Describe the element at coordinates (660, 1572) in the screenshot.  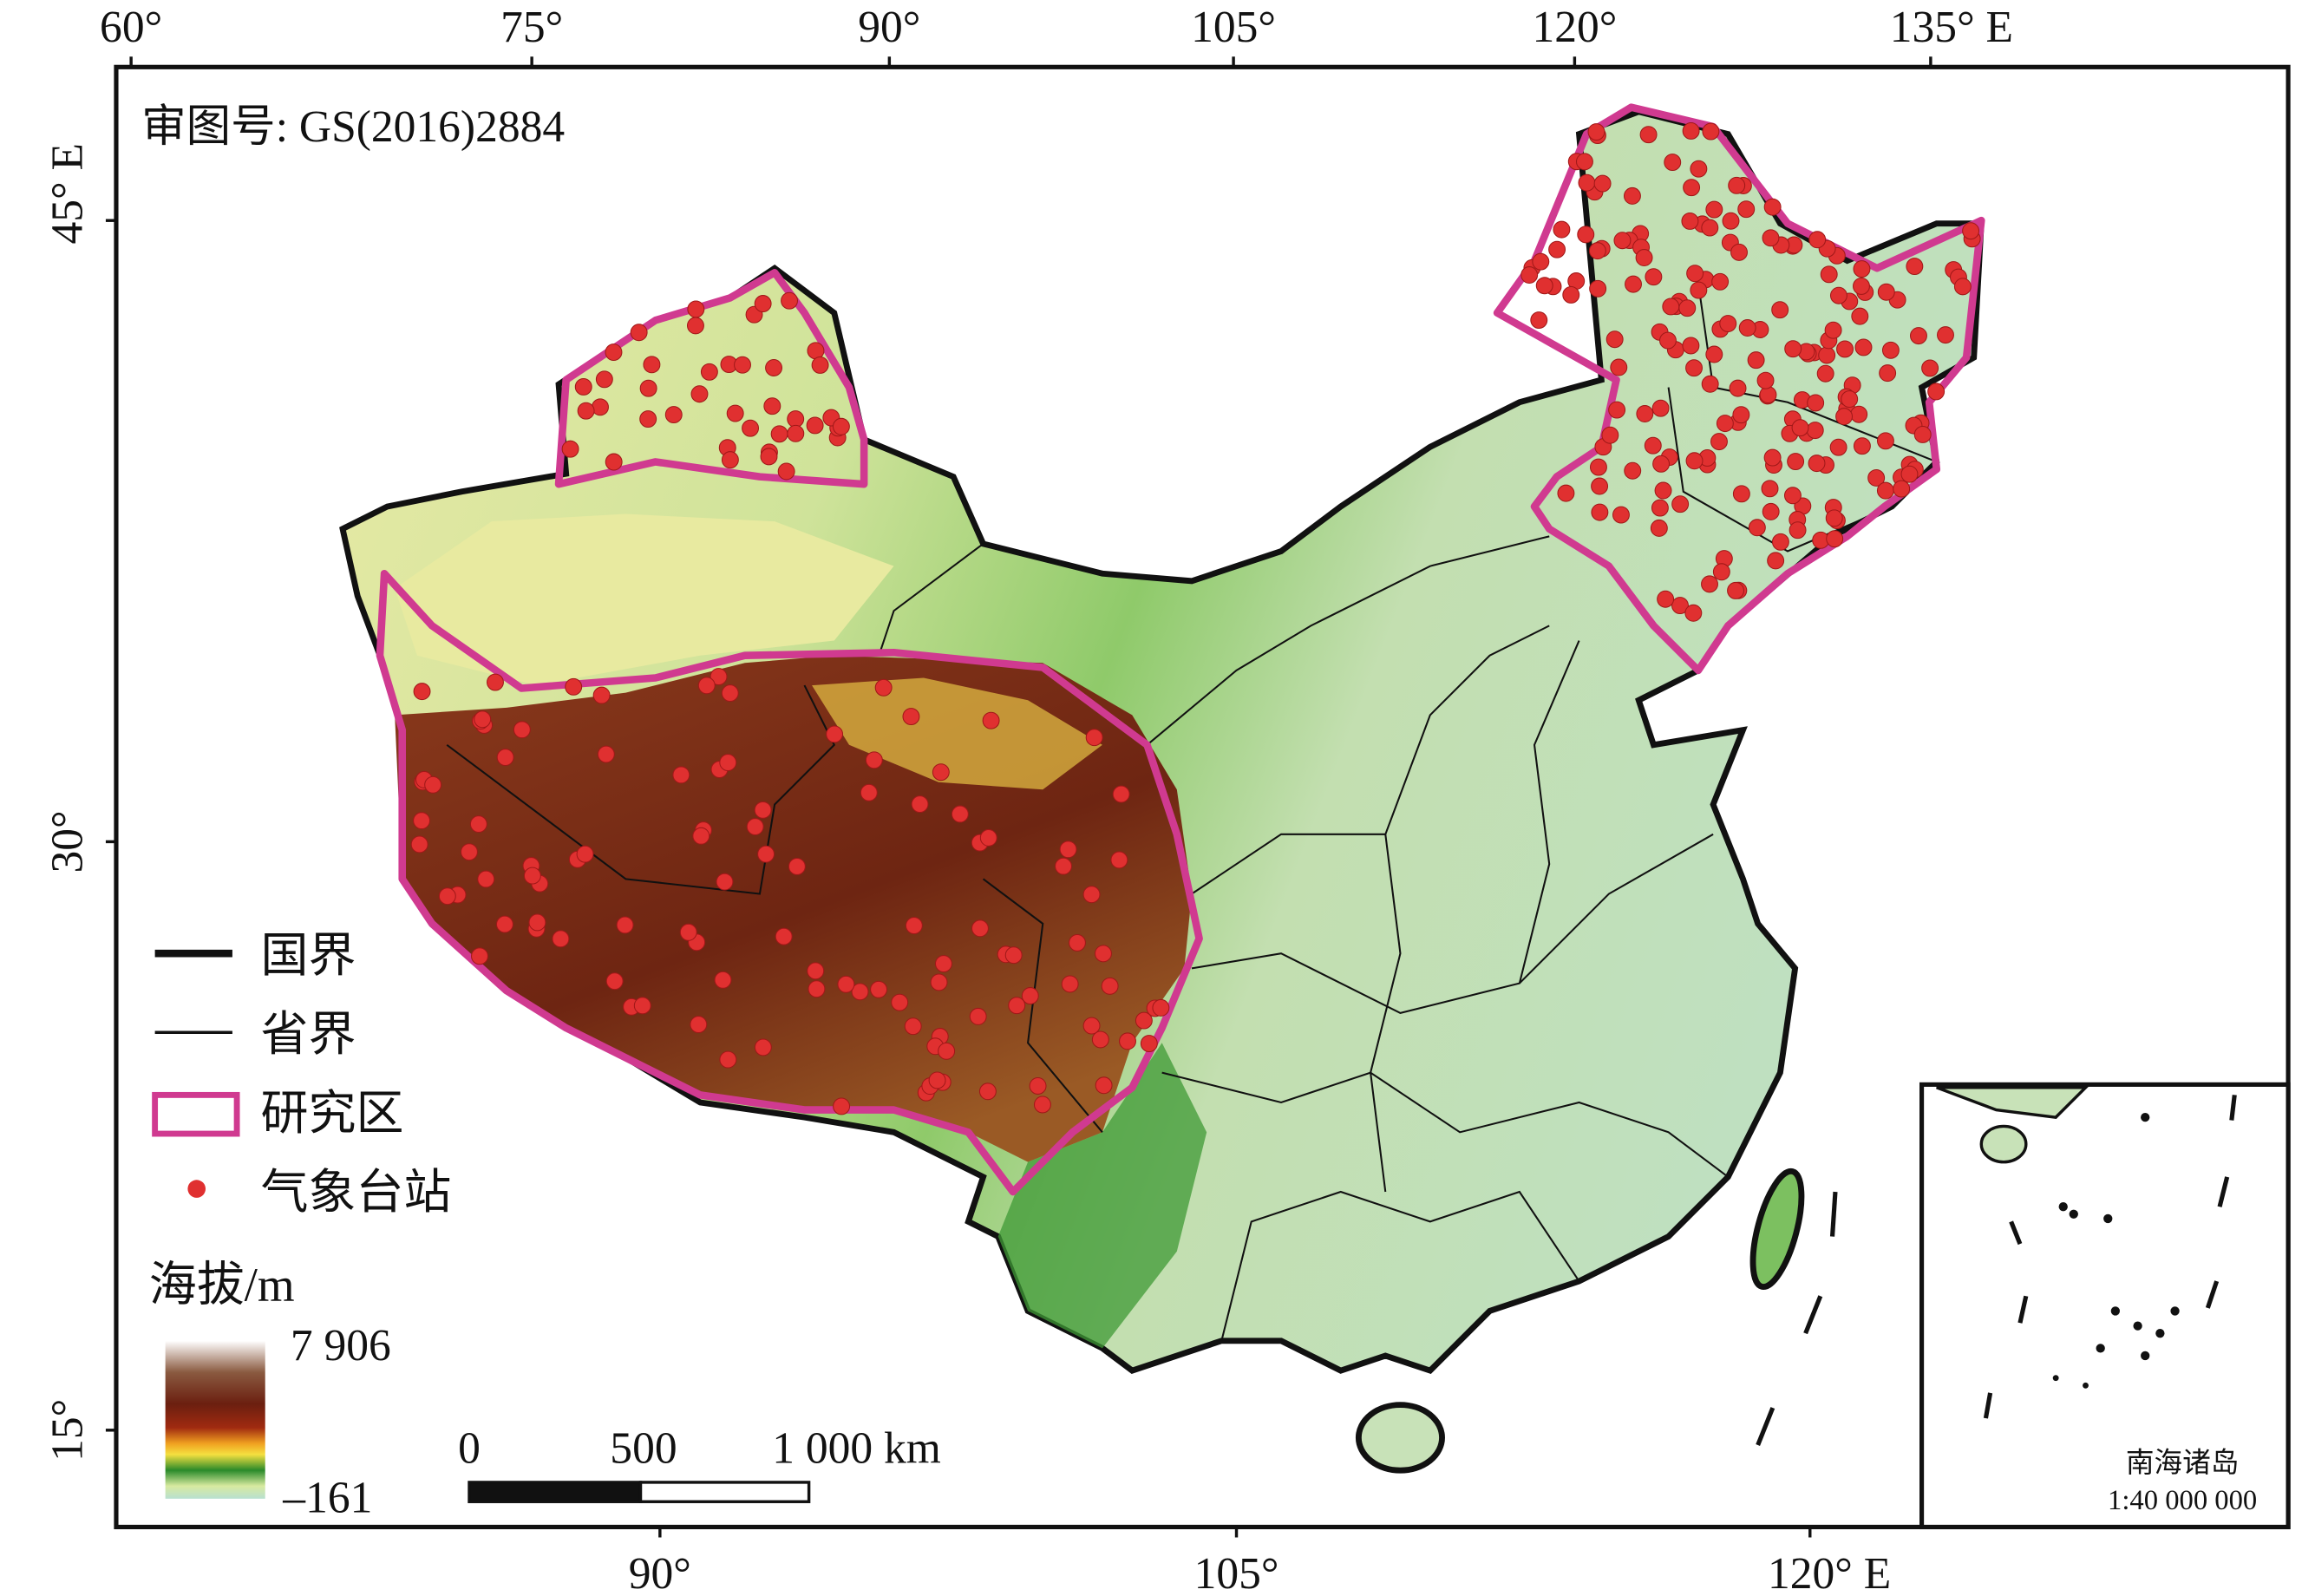
I see `axis-label: 90°` at that location.